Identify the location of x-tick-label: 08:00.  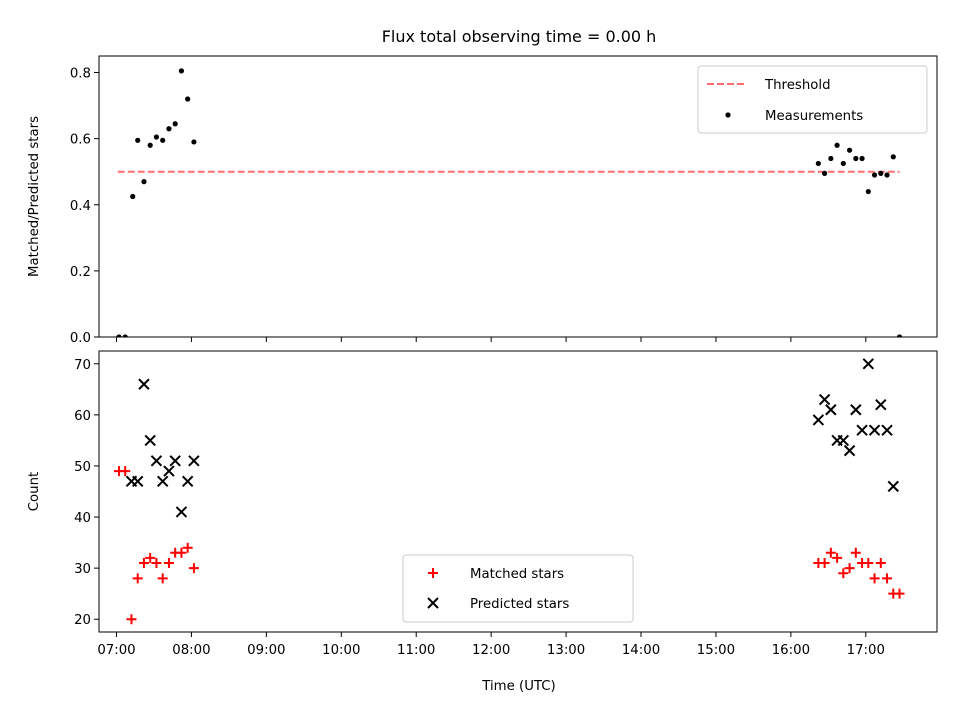
(191, 650).